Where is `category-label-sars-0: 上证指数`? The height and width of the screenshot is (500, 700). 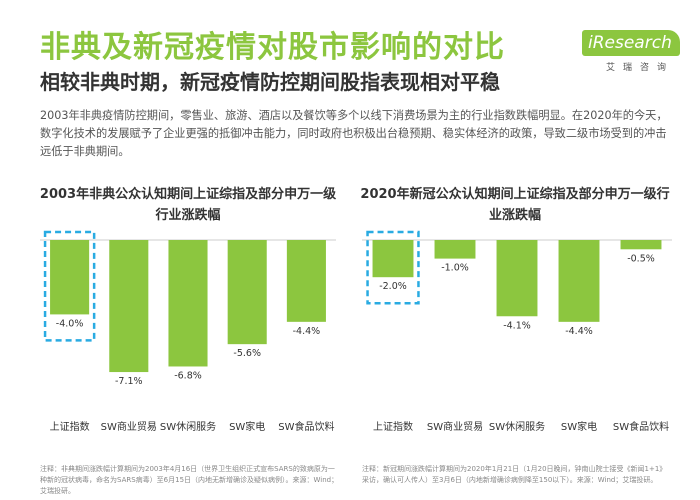
category-label-sars-0: 上证指数 is located at coordinates (70, 426).